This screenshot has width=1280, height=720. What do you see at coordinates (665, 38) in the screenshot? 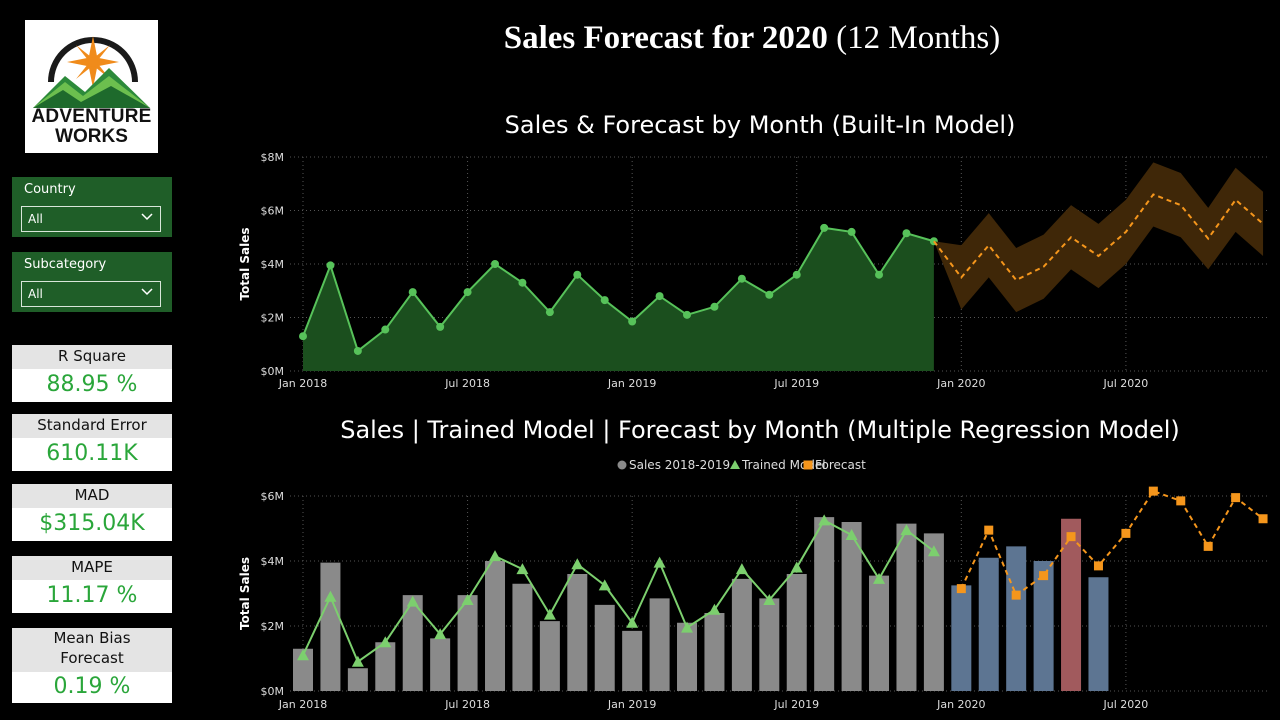
I see `report-title-bold: Sales Forecast for 2020` at bounding box center [665, 38].